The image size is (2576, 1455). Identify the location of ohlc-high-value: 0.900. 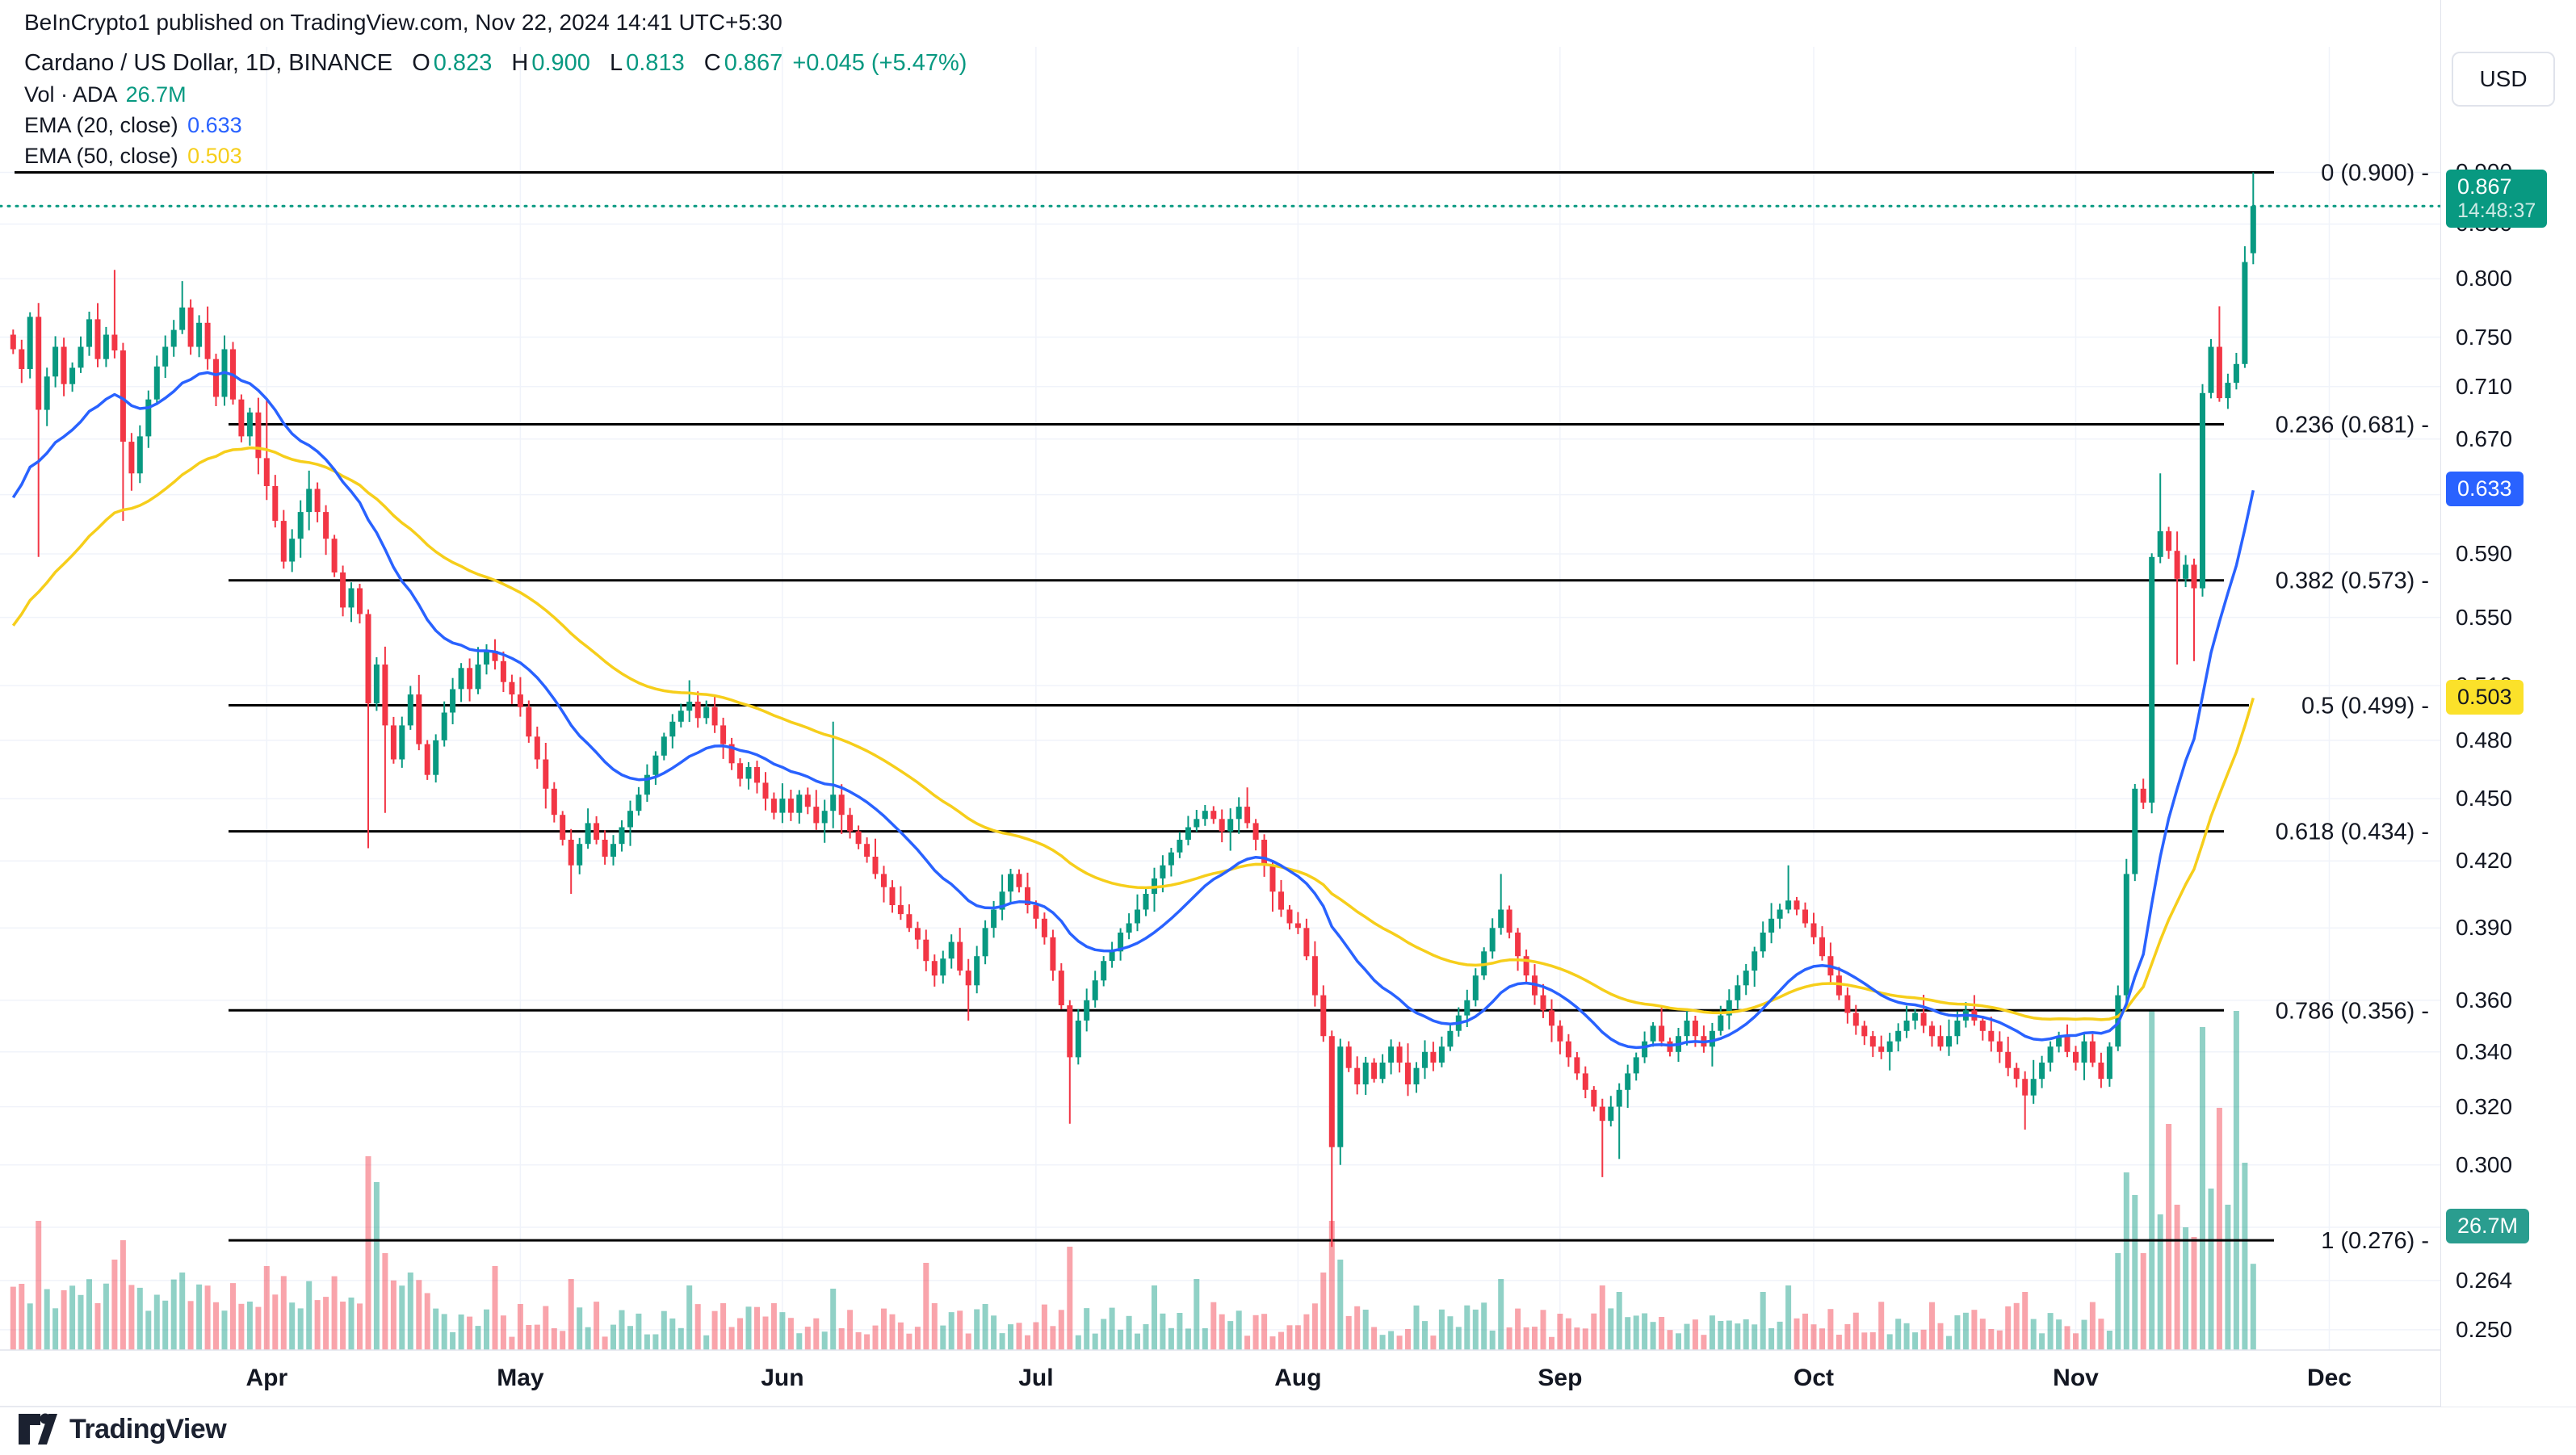
(560, 63).